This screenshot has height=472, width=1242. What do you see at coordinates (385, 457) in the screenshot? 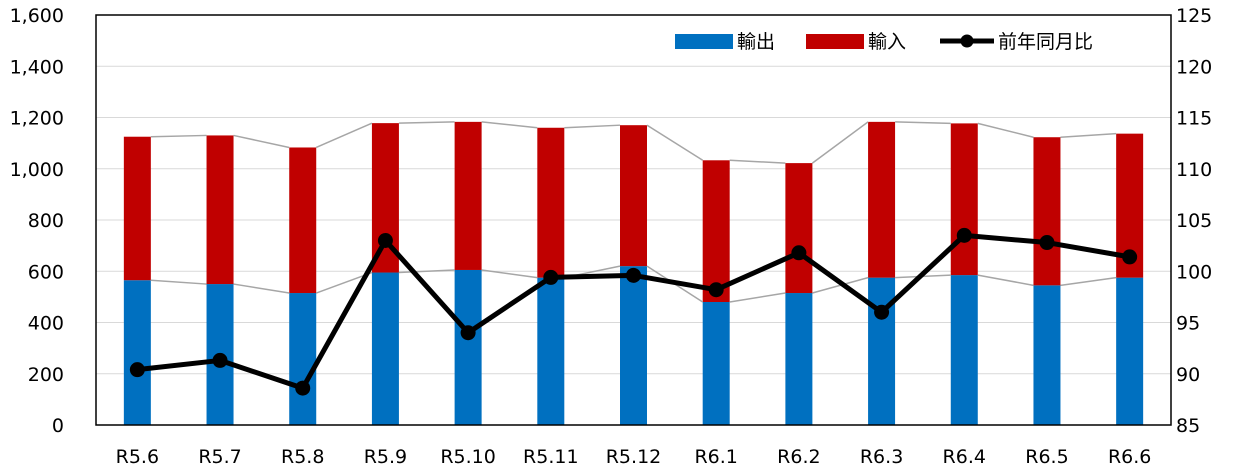
I see `x-tick-label: R5.9` at bounding box center [385, 457].